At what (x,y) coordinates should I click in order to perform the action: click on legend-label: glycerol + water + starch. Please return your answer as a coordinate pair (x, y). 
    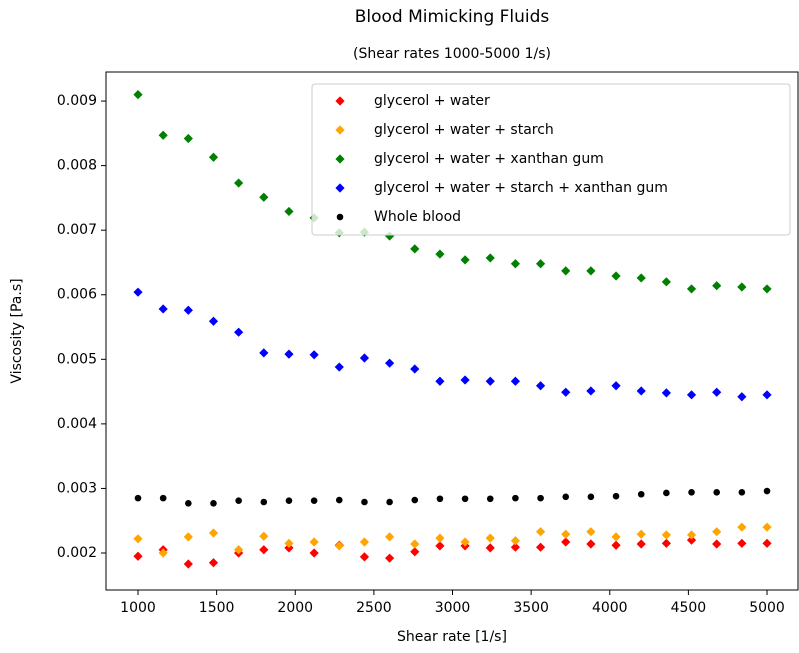
    Looking at the image, I should click on (464, 130).